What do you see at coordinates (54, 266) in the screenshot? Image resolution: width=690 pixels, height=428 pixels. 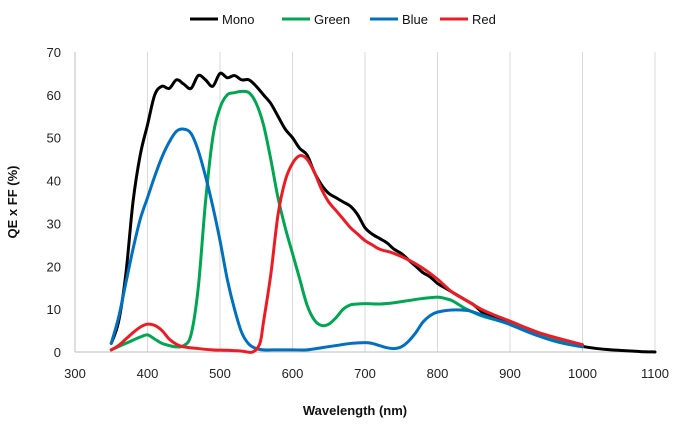 I see `y-tick-label: 20` at bounding box center [54, 266].